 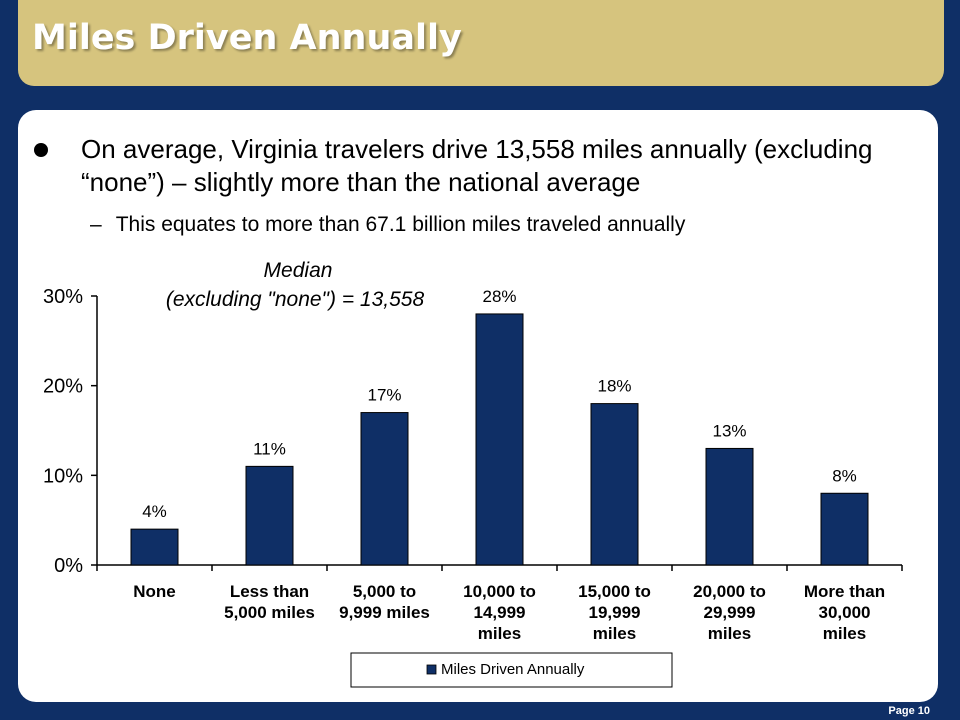 I want to click on legend-label: Miles Driven Annually, so click(x=513, y=669).